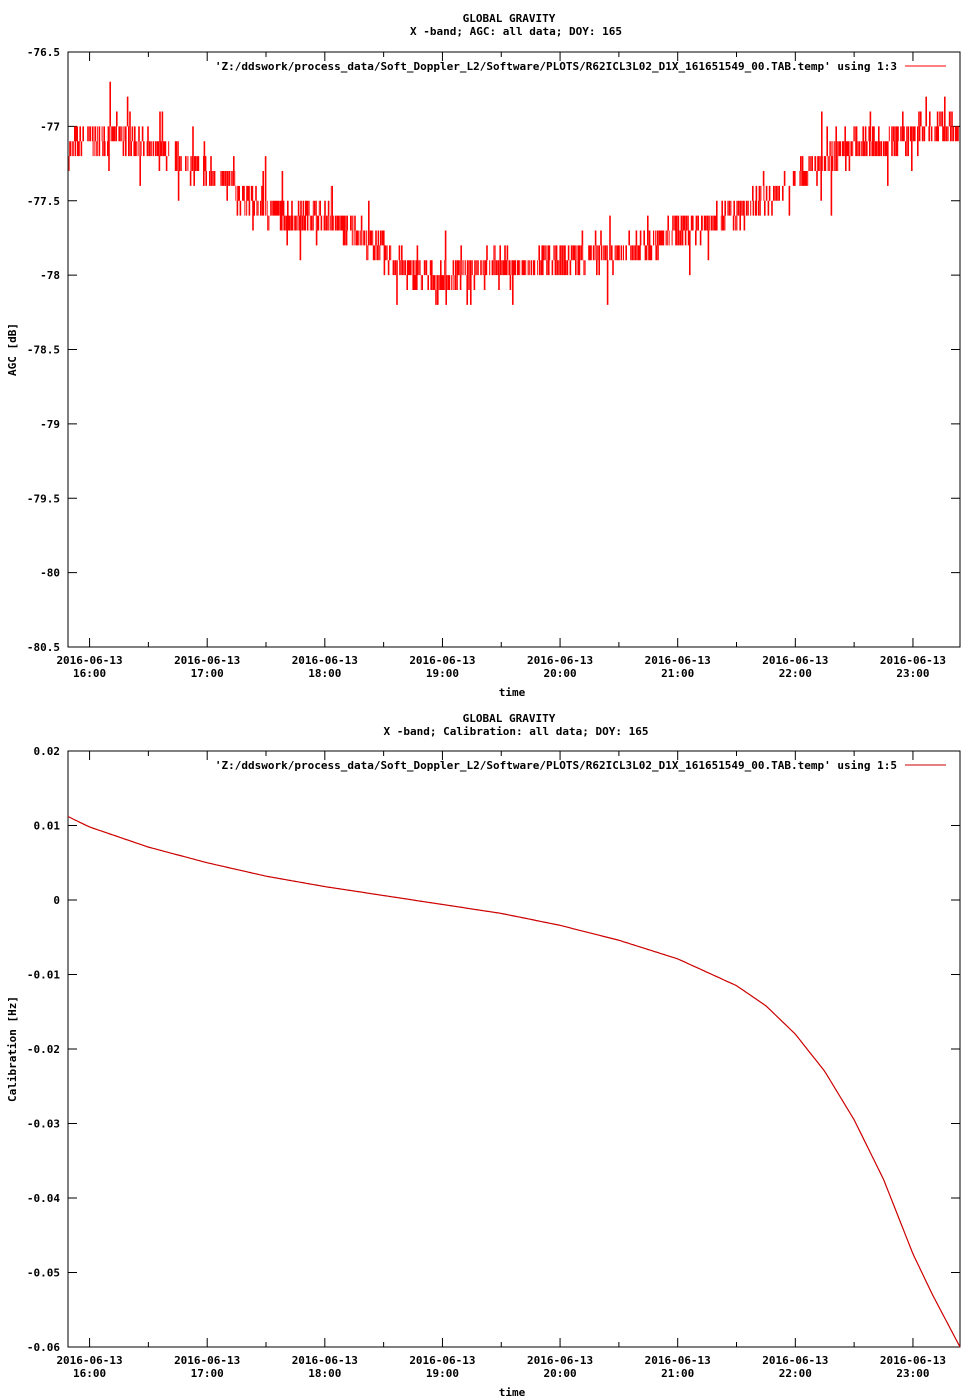 This screenshot has height=1400, width=980. Describe the element at coordinates (513, 193) in the screenshot. I see `agc-series-line` at that location.